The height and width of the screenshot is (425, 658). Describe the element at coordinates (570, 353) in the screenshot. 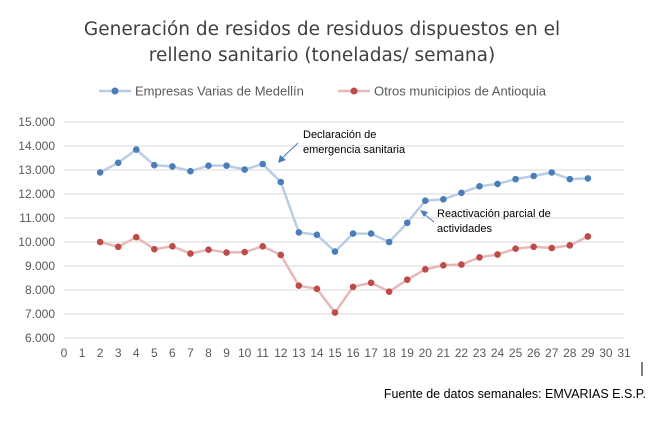

I see `x-tick-label: 28` at that location.